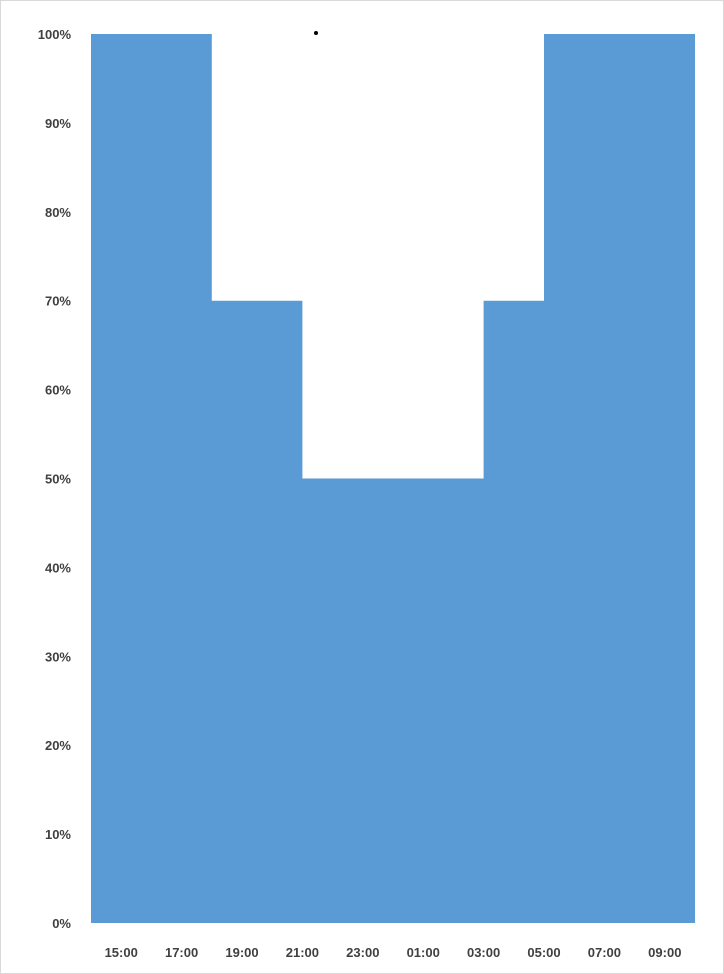 Image resolution: width=724 pixels, height=974 pixels. Describe the element at coordinates (423, 952) in the screenshot. I see `x-tick-label: 01:00` at that location.